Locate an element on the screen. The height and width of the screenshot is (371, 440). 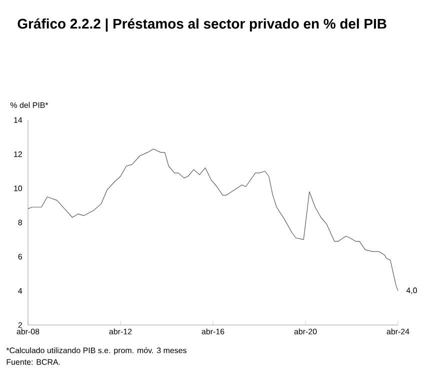
chart-title: Gráfico 2.2.2 | Préstamos al sector privado en % del PIB is located at coordinates (202, 25).